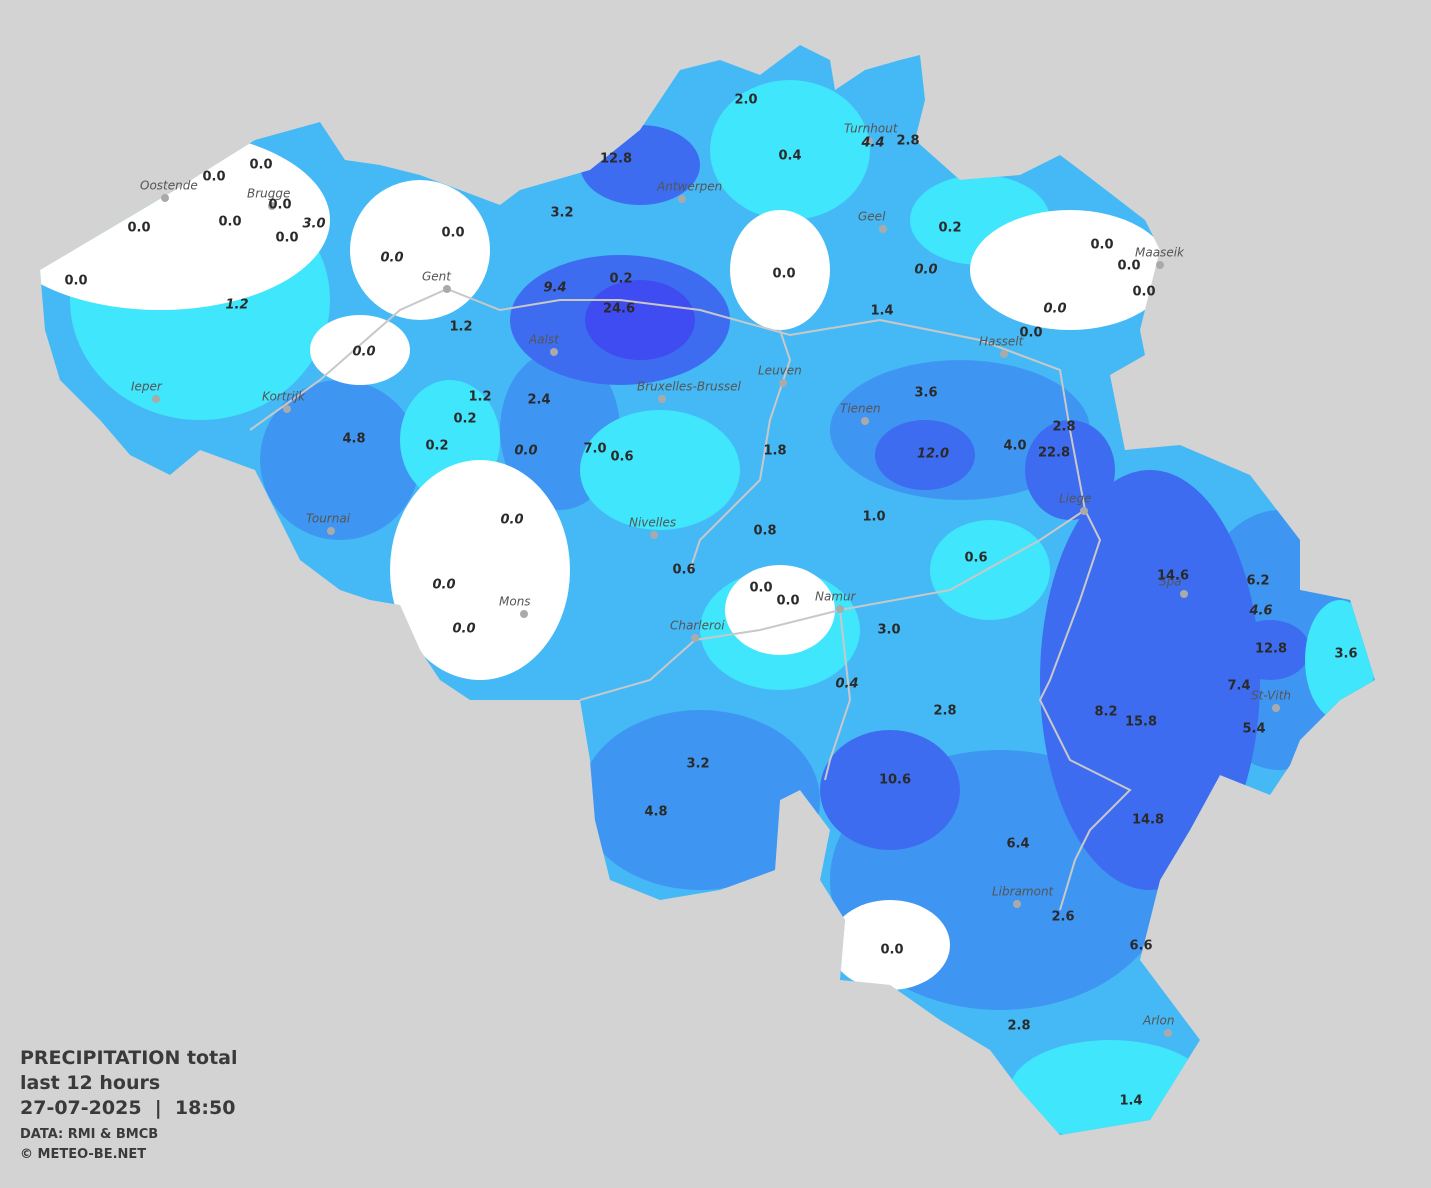 Image resolution: width=1431 pixels, height=1188 pixels. Describe the element at coordinates (129, 1058) in the screenshot. I see `legend-title: PRECIPITATION total` at that location.